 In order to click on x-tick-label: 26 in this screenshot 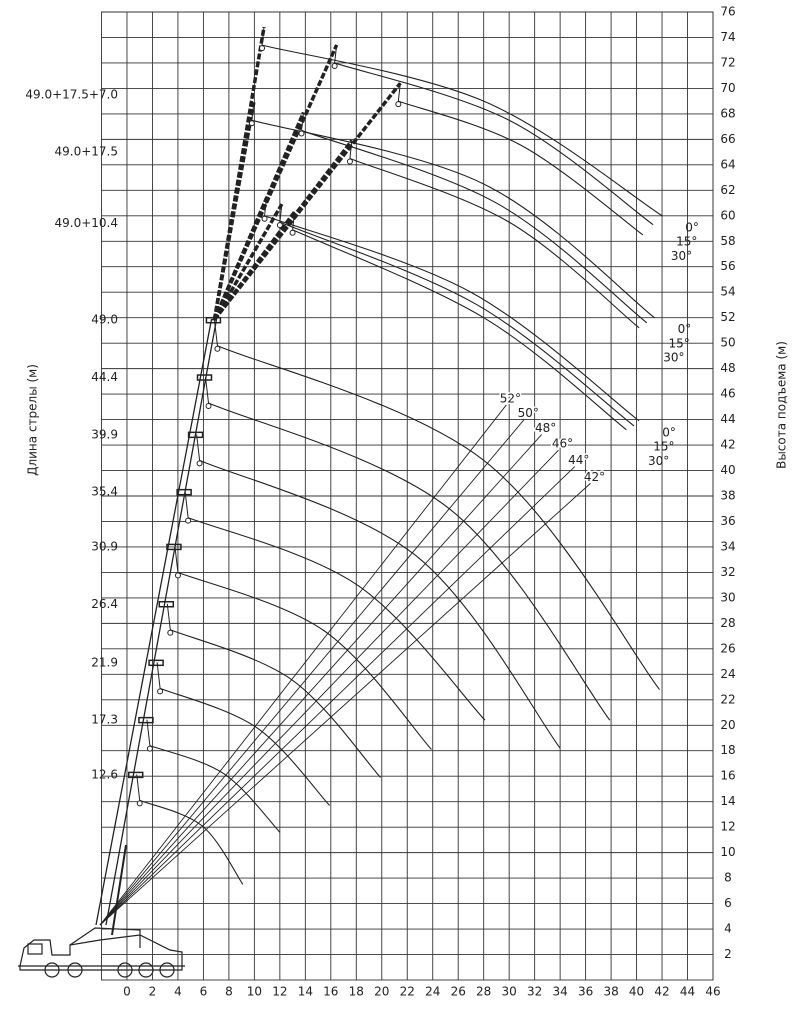, I will do `click(458, 992)`.